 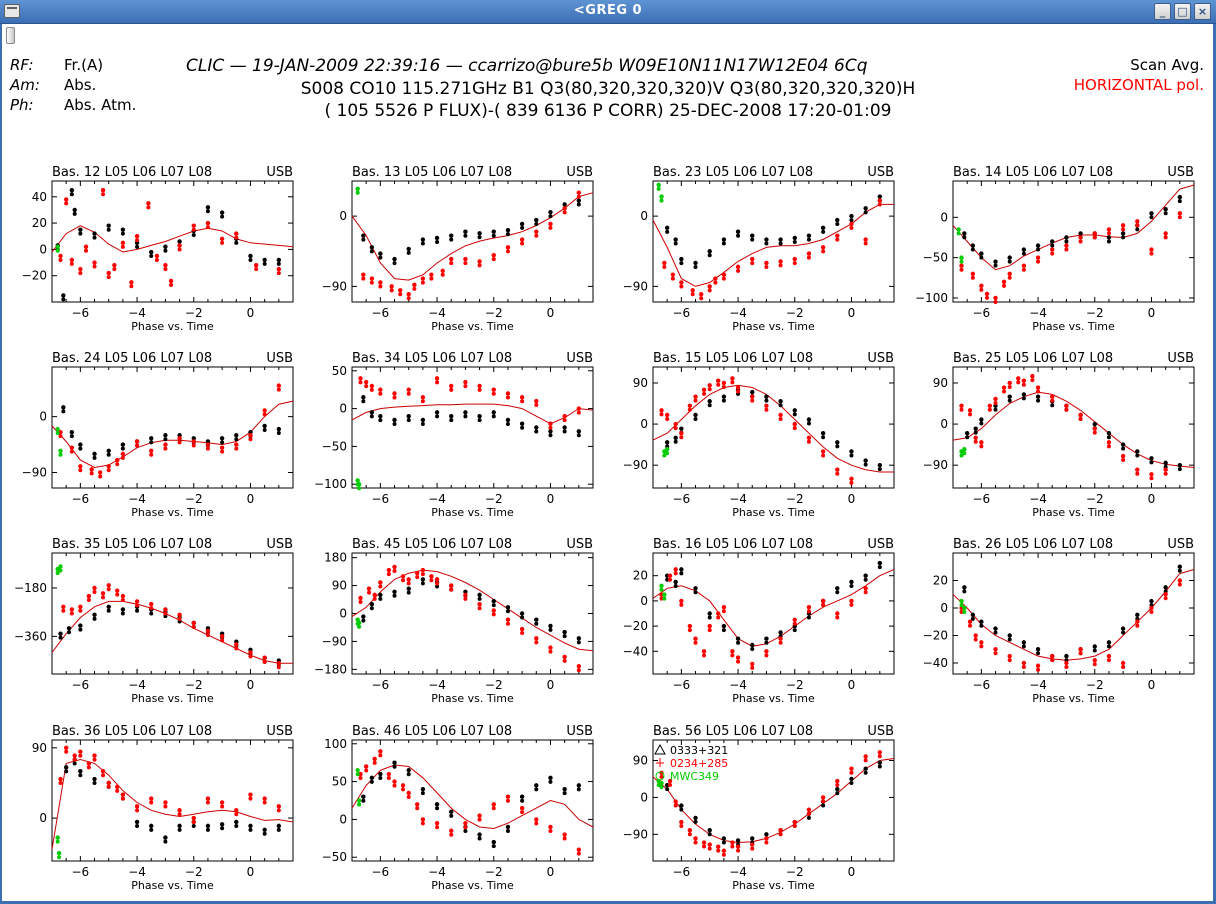 What do you see at coordinates (608, 12) in the screenshot?
I see `window-titlebar: <GREG 0 _ □ ×` at bounding box center [608, 12].